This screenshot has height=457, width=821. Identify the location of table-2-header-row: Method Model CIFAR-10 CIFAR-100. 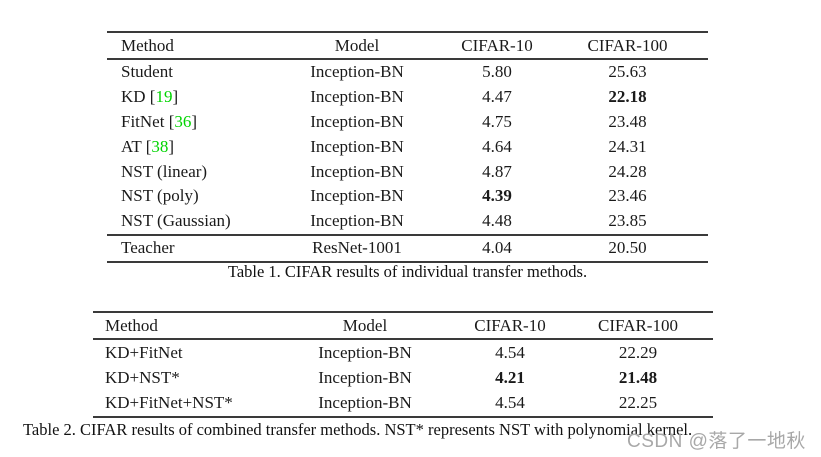
(403, 326).